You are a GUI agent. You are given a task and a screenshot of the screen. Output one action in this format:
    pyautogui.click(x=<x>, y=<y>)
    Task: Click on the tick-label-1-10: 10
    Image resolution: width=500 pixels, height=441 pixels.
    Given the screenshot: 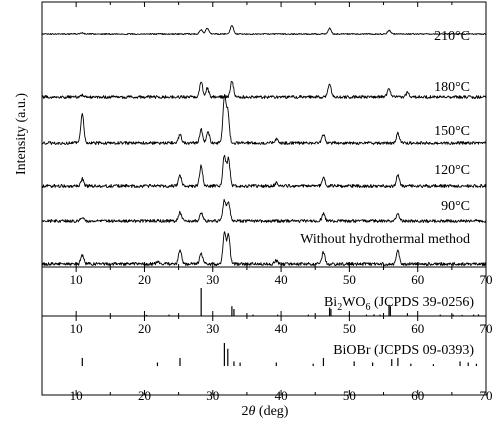 What is the action you would take?
    pyautogui.click(x=76, y=328)
    